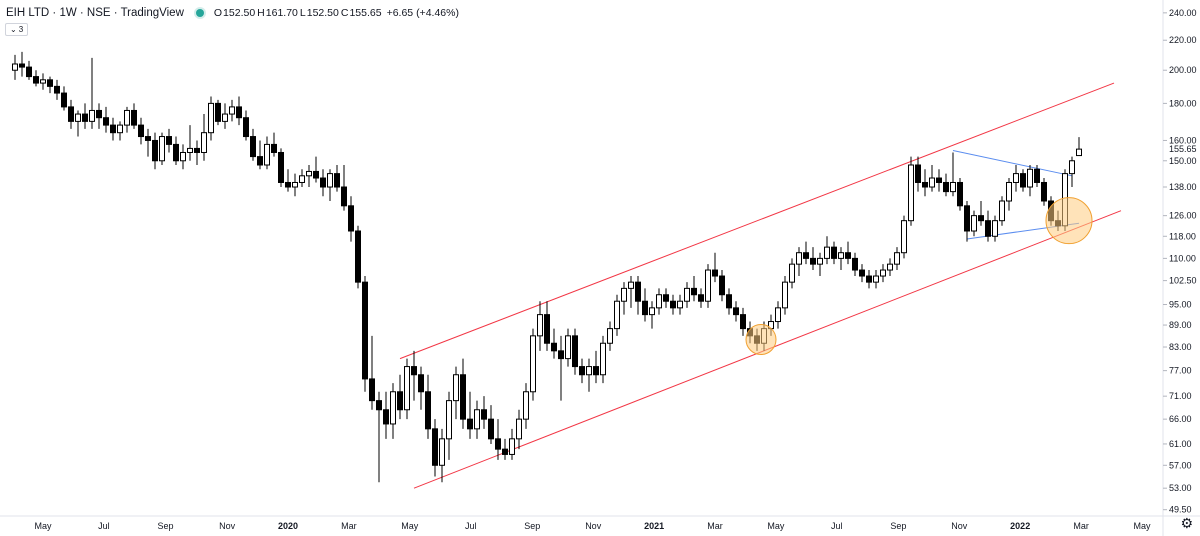 The image size is (1200, 536). I want to click on price-tick-label: 71.00, so click(1180, 396).